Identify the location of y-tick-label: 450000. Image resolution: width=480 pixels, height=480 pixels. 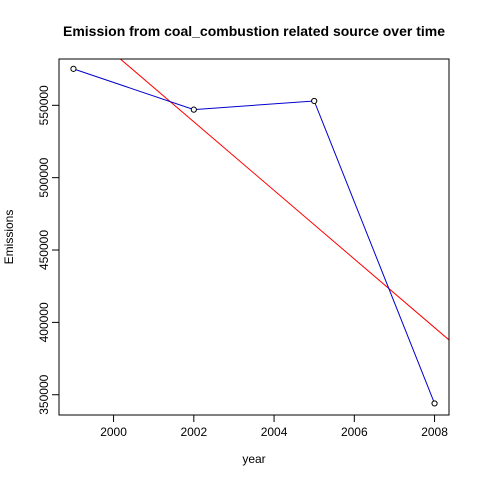
(44, 250).